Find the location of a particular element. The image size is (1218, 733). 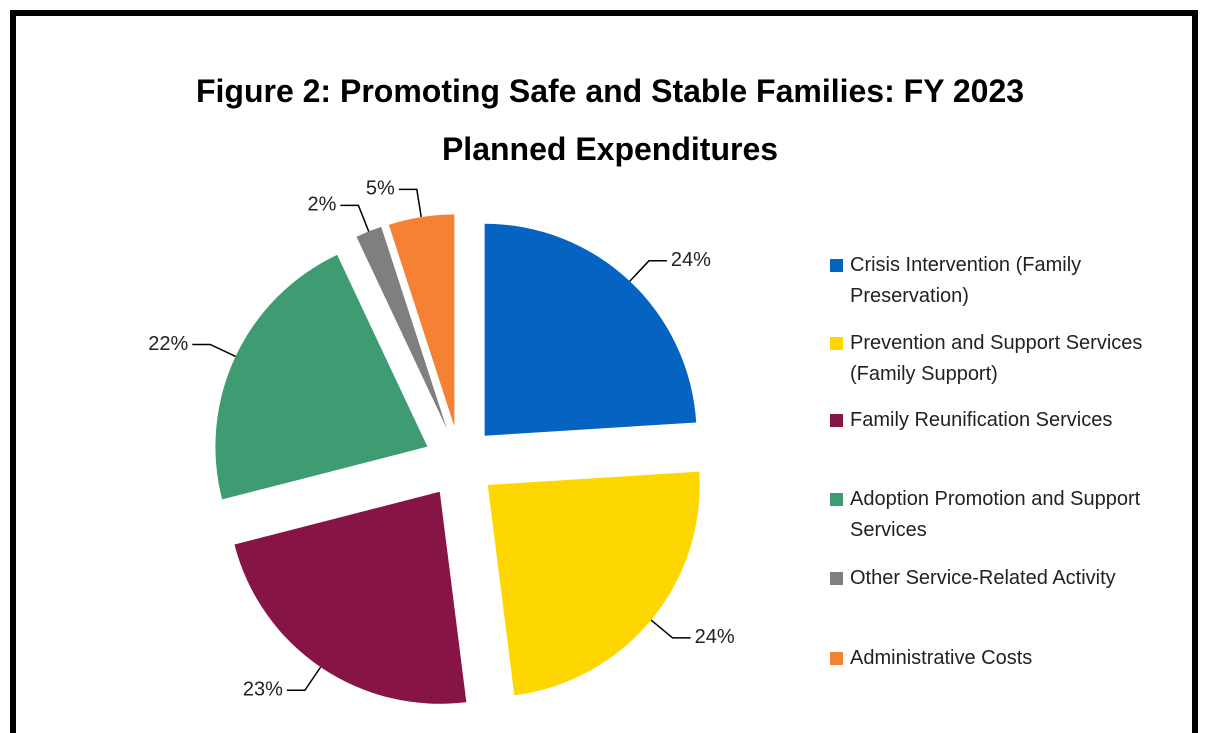

legend-label: Other Service-Related Activity is located at coordinates (983, 578).